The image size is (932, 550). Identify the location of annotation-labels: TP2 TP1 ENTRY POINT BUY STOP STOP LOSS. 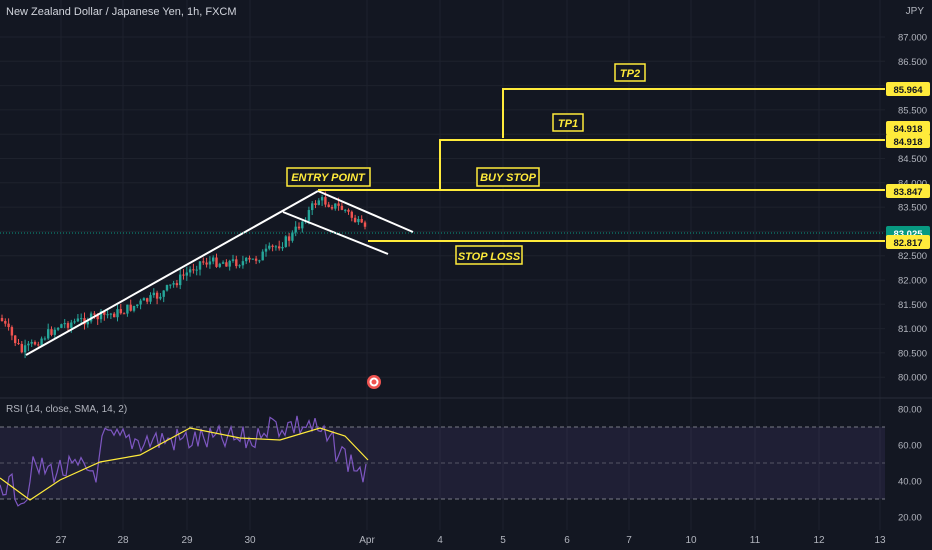
(466, 164).